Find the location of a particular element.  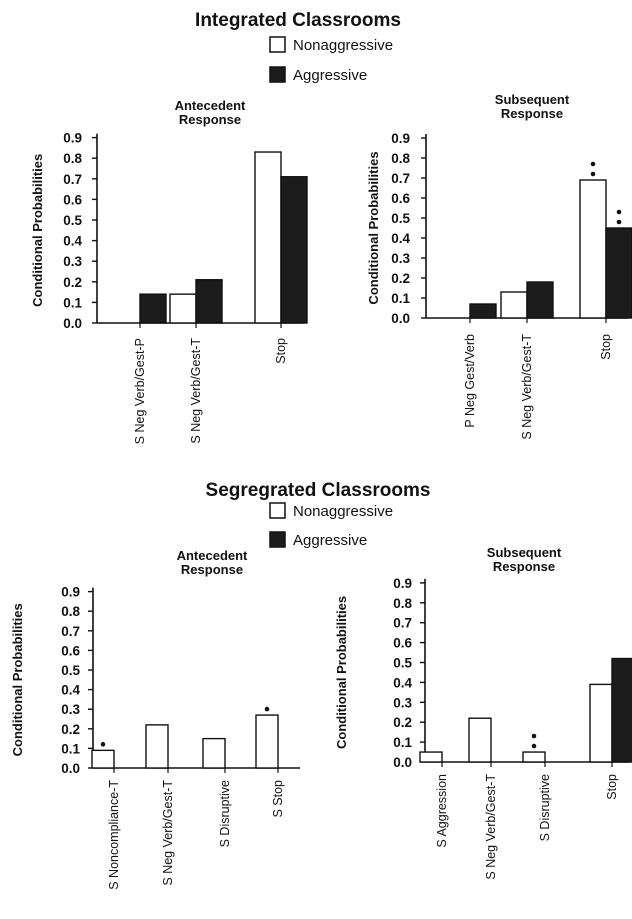

chart-0-category-label: S Neg Verb/Gest-T is located at coordinates (196, 391).